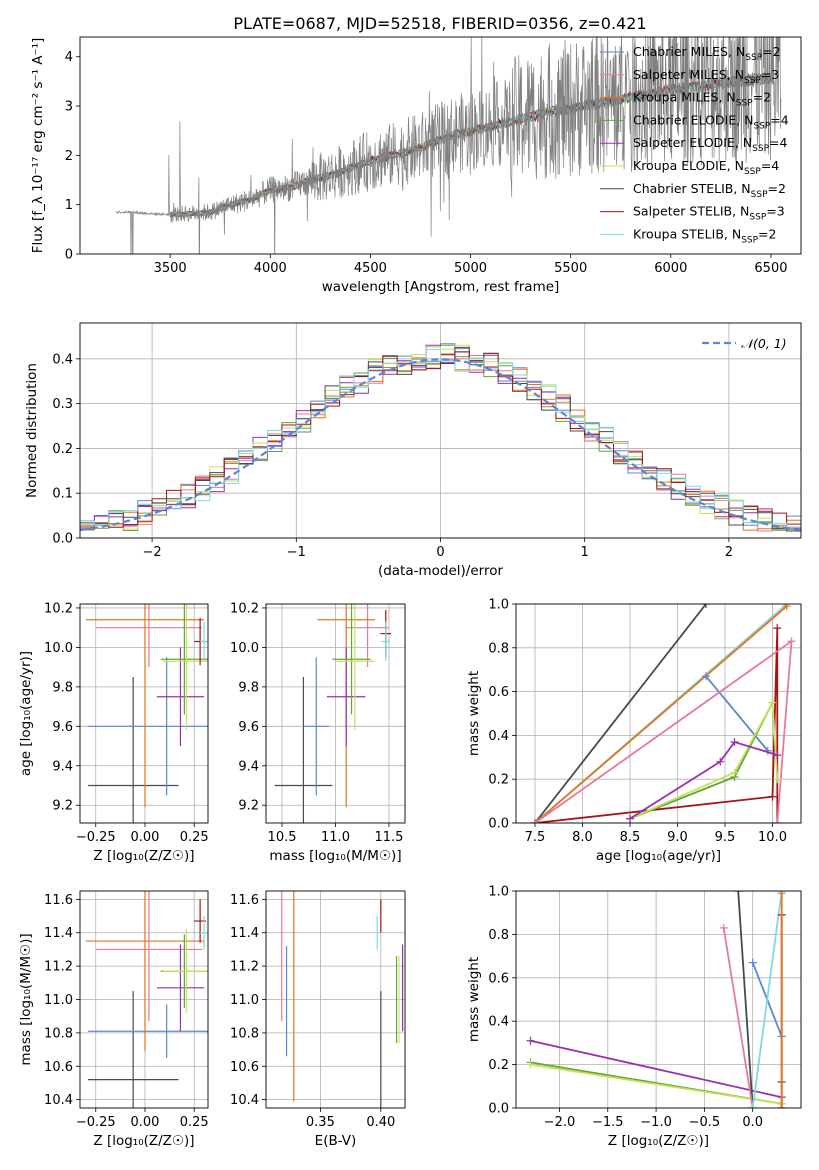  I want to click on x-tick-label: −2, so click(152, 552).